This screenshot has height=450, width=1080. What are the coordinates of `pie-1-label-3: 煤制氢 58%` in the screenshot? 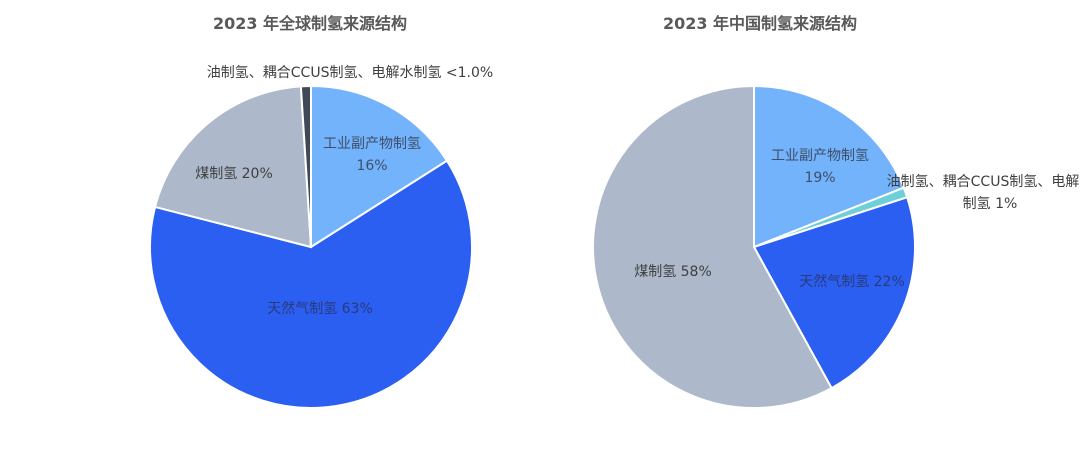 It's located at (673, 272).